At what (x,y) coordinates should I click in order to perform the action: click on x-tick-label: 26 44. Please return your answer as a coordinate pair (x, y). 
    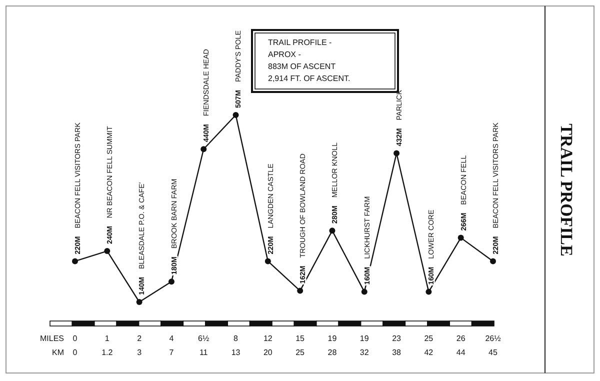
    Looking at the image, I should click on (461, 345).